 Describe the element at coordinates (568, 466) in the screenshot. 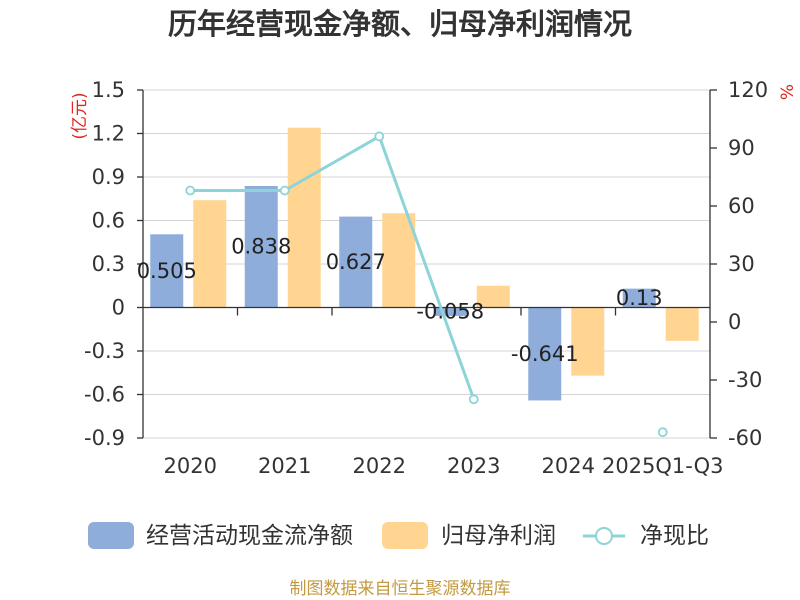

I see `x-category-label: 2024` at that location.